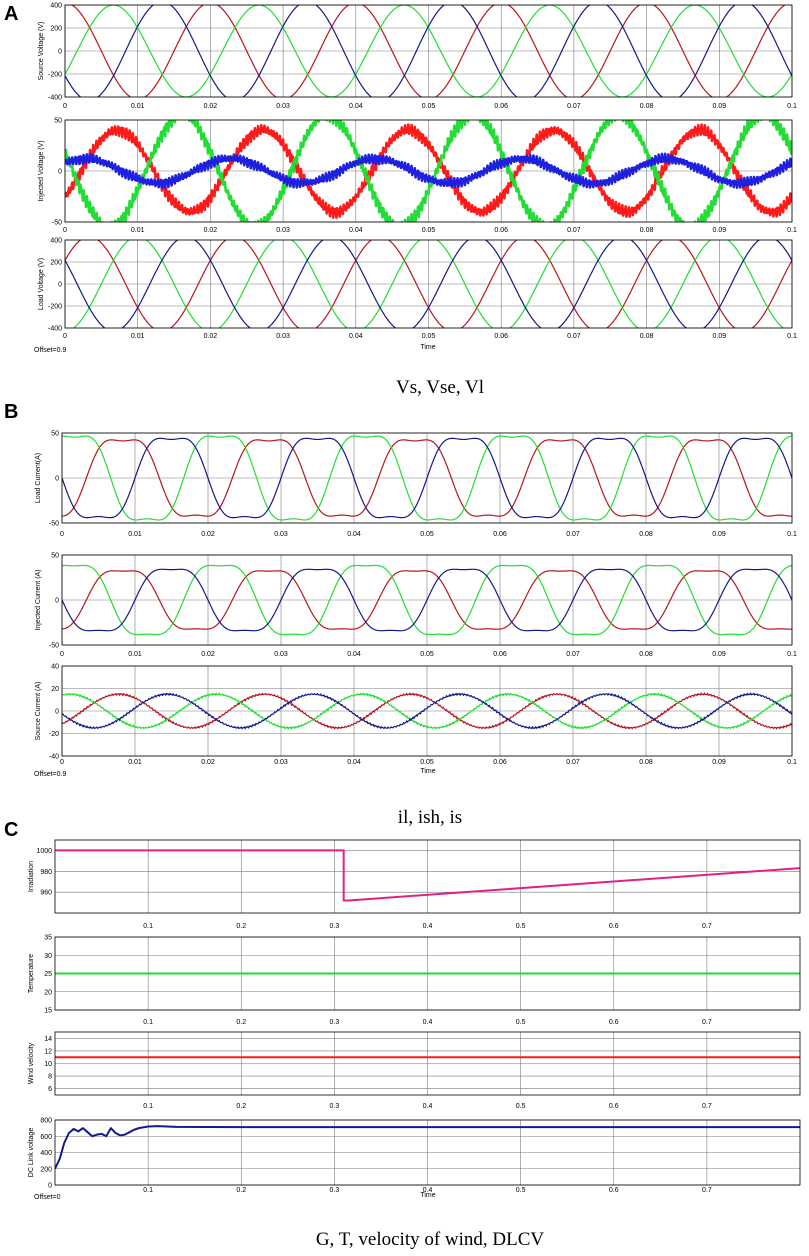 Image resolution: width=809 pixels, height=1256 pixels. I want to click on panel-letter-b: B, so click(11, 412).